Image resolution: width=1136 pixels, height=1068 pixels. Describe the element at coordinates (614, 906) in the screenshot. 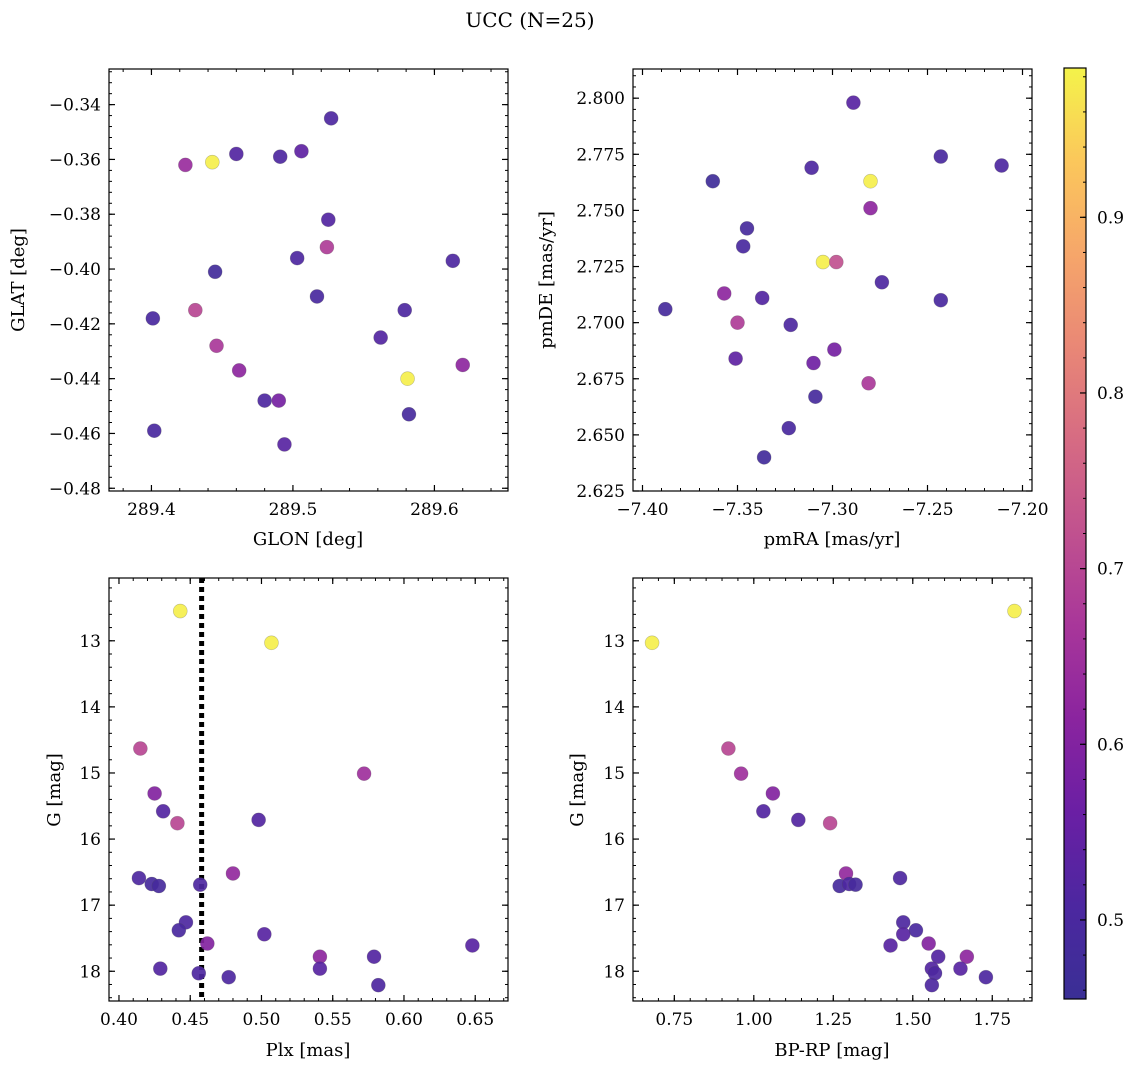

I see `y-tick-label: 17` at that location.